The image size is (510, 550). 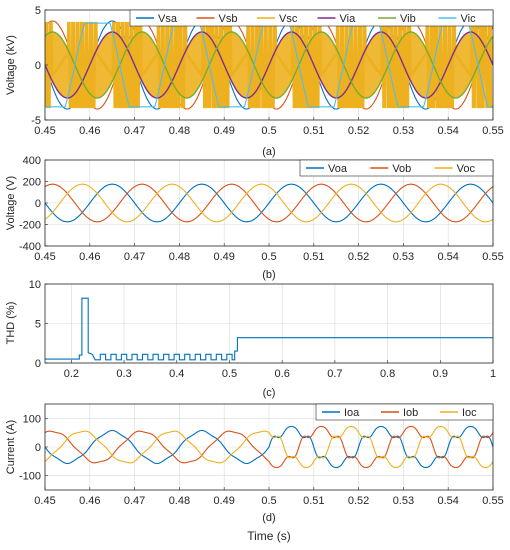 I want to click on panel-a-xtick-label: 0.53, so click(x=403, y=131).